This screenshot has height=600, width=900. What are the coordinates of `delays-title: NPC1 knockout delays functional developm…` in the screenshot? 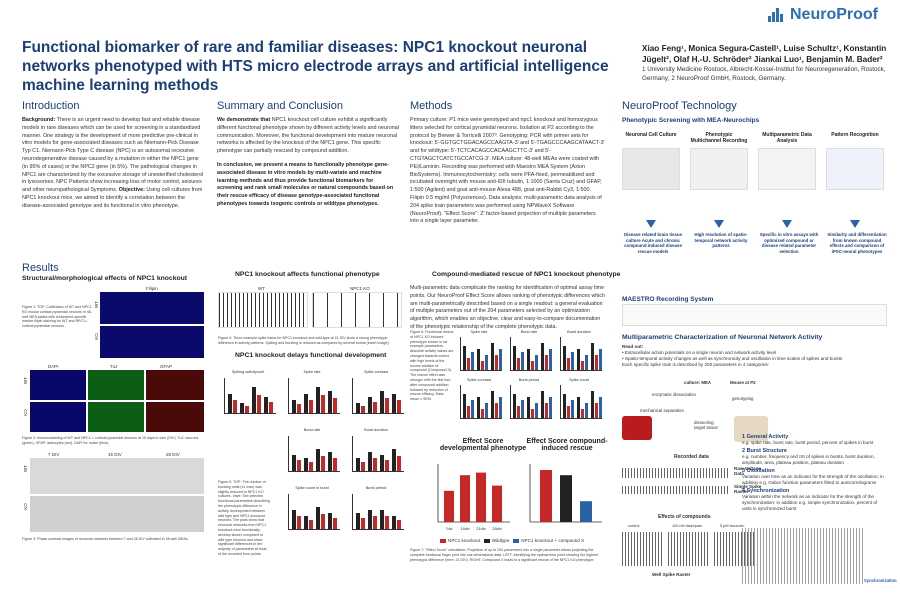 It's located at (311, 355).